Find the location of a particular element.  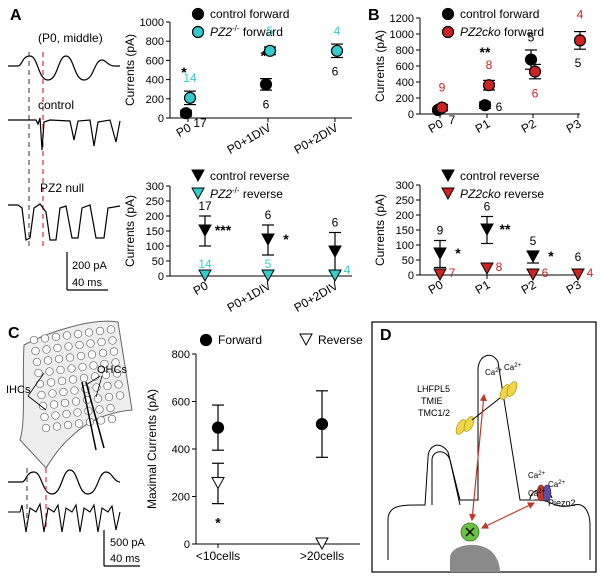

tmc-label: TMC1/2 is located at coordinates (434, 413).